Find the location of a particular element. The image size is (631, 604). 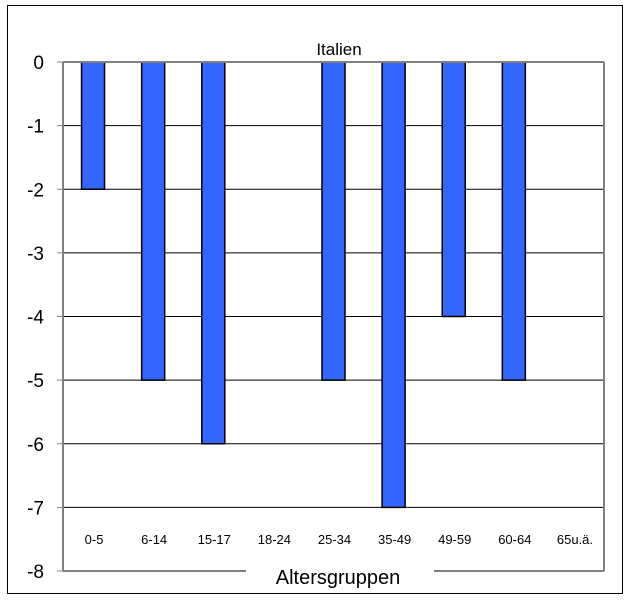

y-tick-label: -2 is located at coordinates (35, 190).